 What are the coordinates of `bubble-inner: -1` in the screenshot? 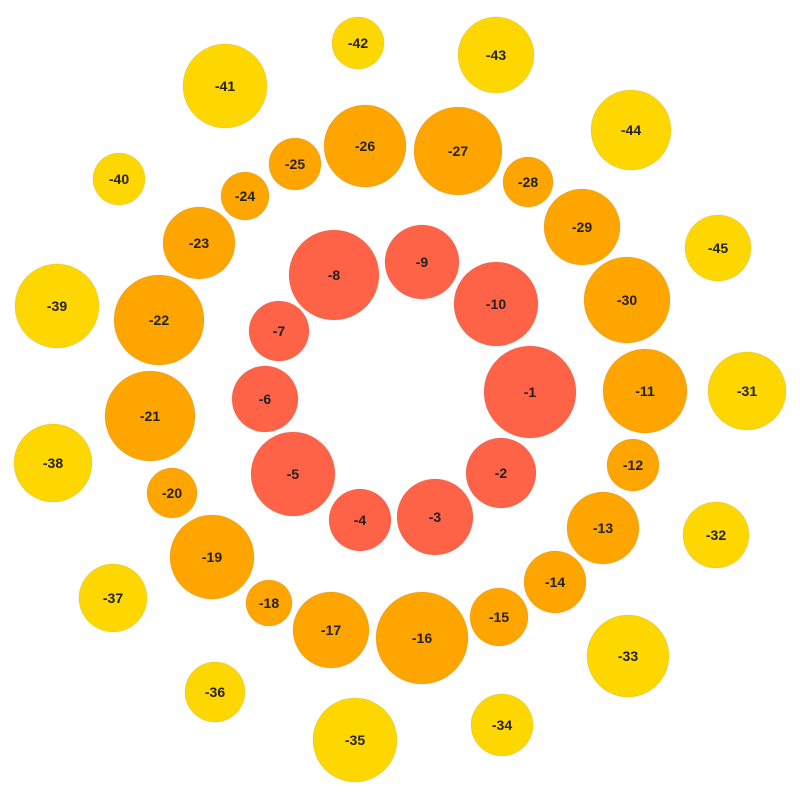 It's located at (530, 392).